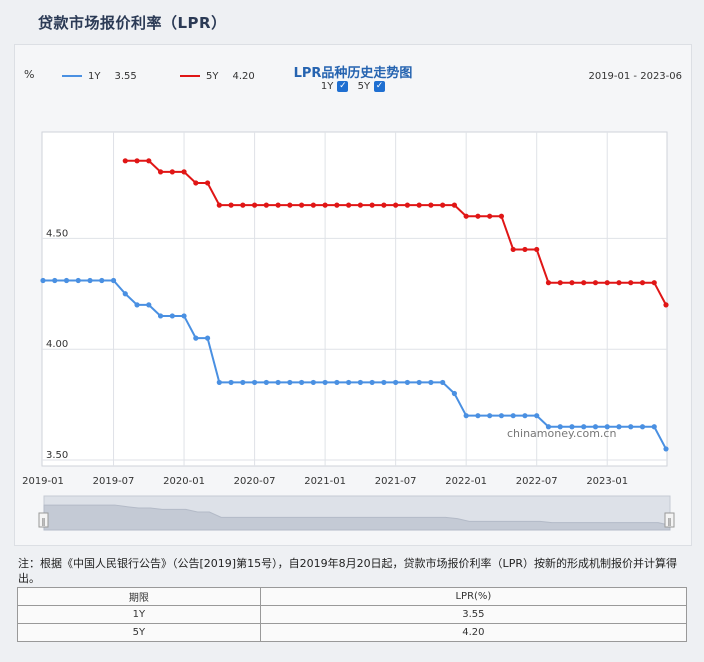 Image resolution: width=704 pixels, height=662 pixels. I want to click on navigator-right-handle, so click(669, 520).